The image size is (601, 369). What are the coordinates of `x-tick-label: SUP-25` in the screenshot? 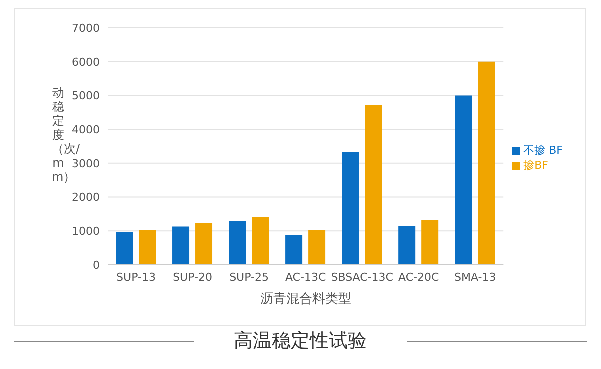 It's located at (249, 277).